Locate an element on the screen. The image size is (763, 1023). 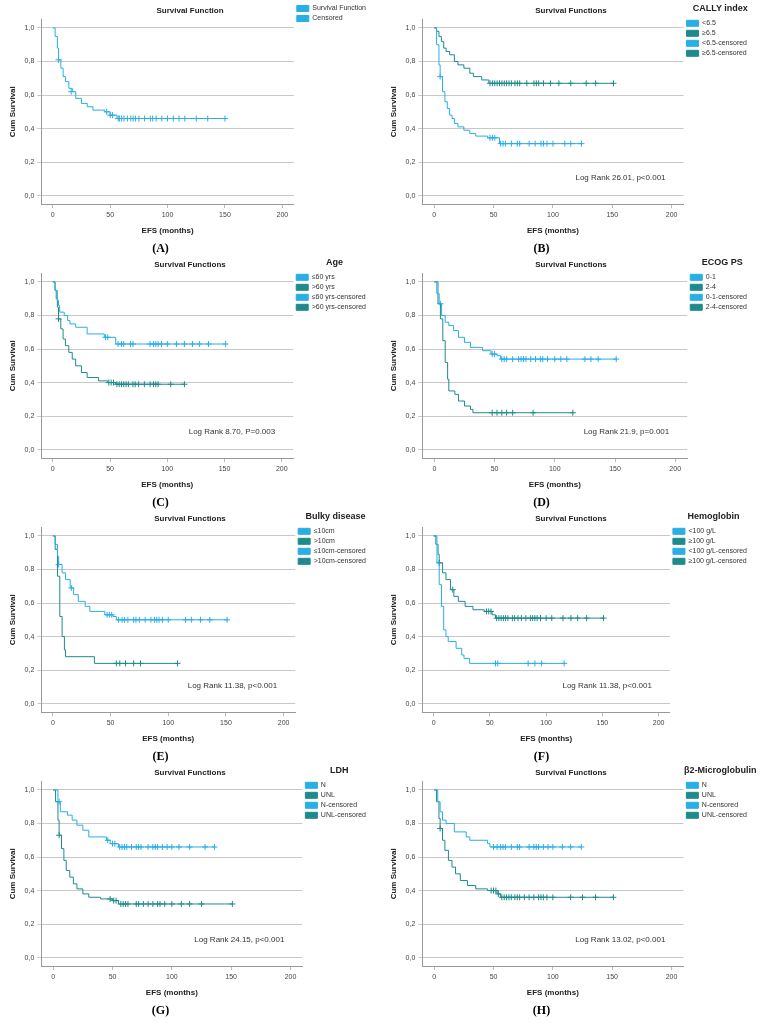
text: (A) is located at coordinates (160, 248).